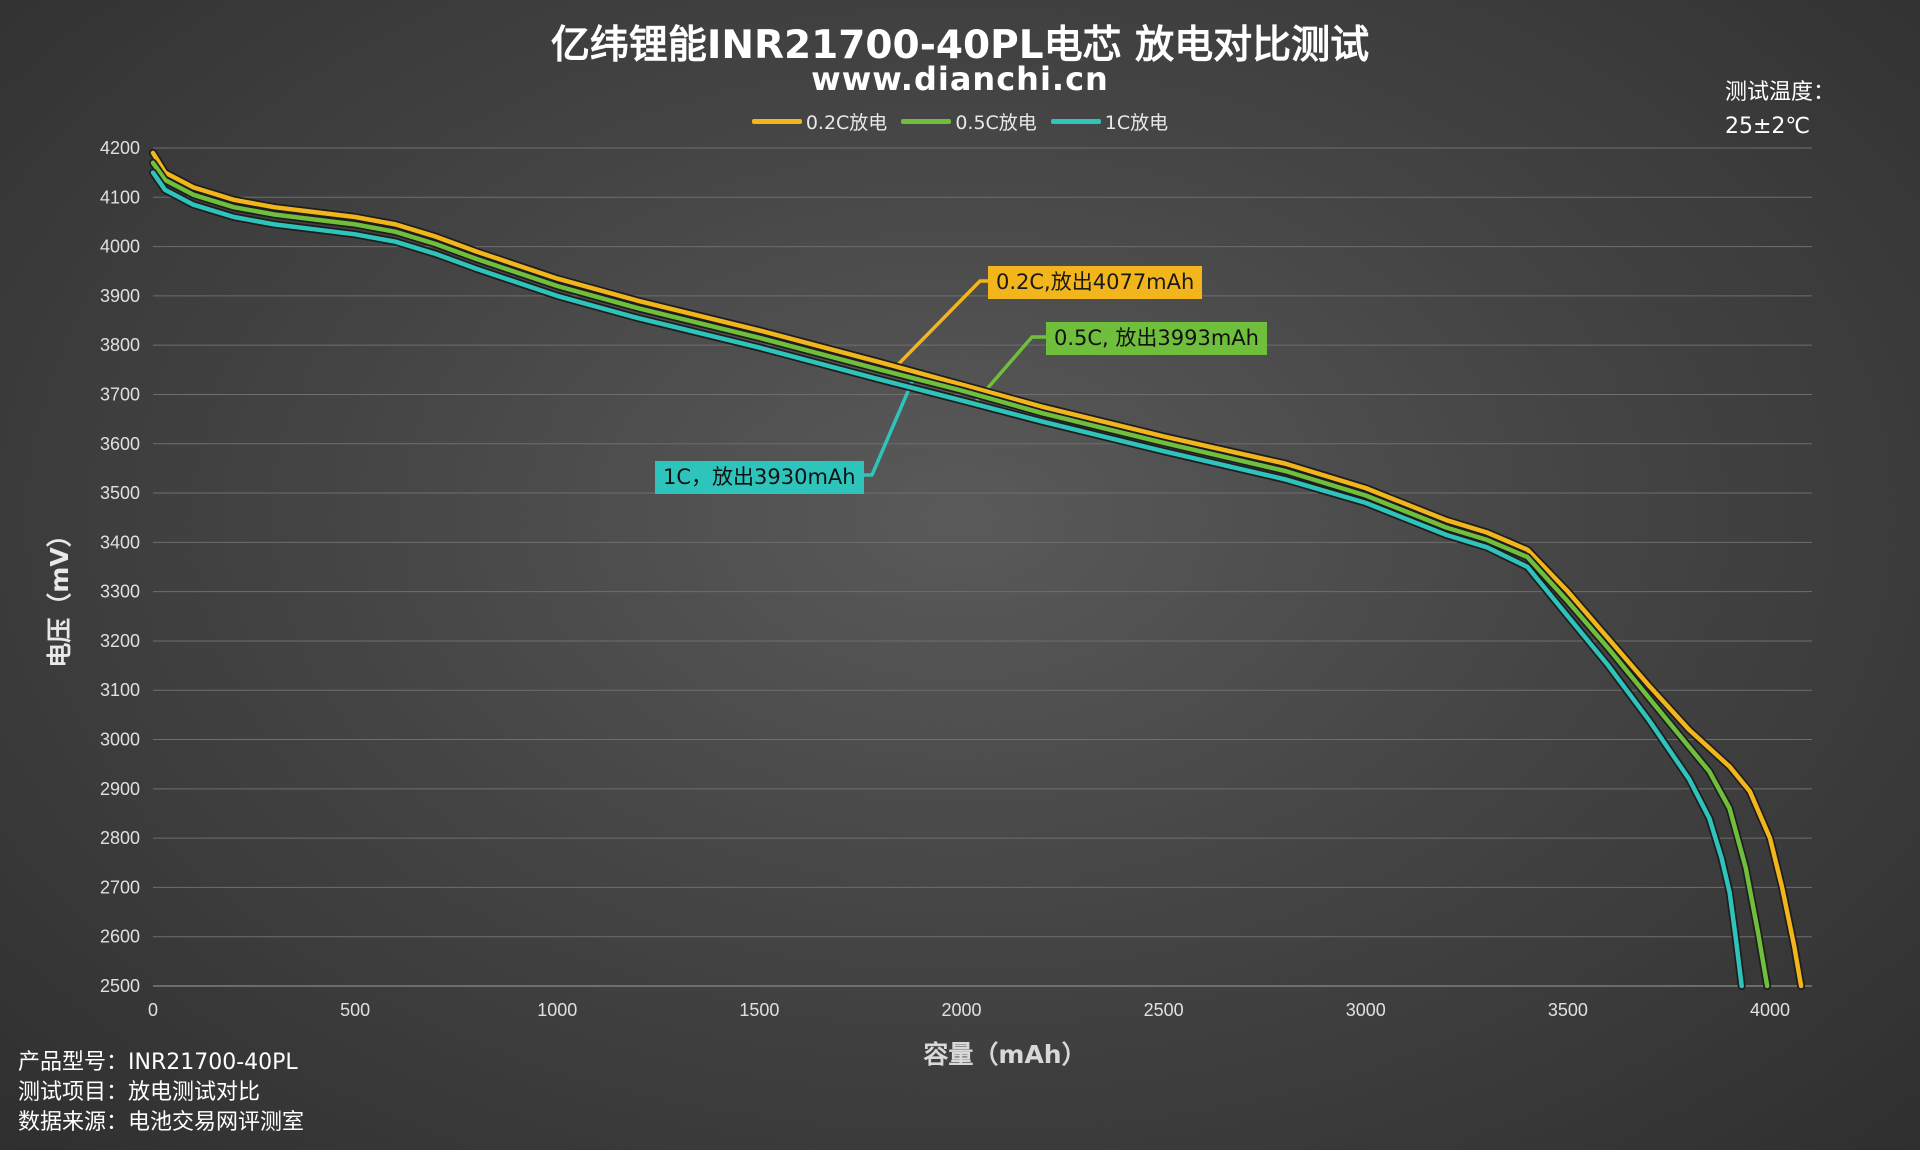 The image size is (1920, 1150). Describe the element at coordinates (120, 641) in the screenshot. I see `y-tick-label-3200: 3200` at that location.